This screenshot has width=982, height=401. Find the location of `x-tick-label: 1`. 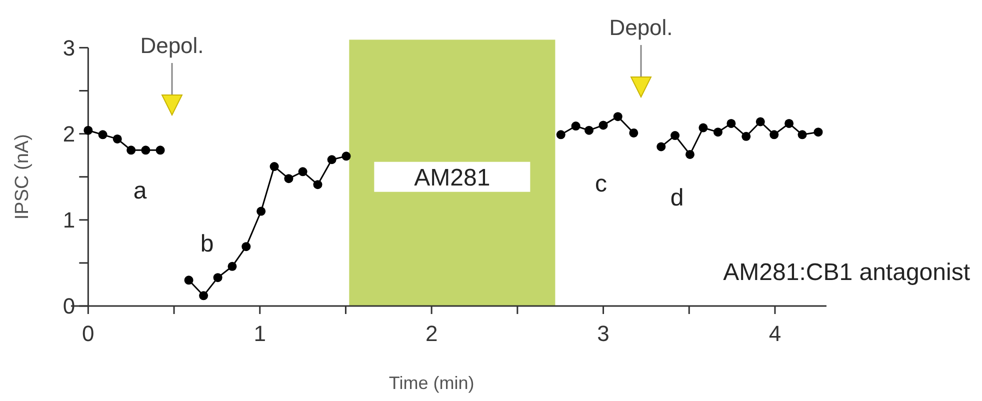

x-tick-label: 1 is located at coordinates (260, 333).